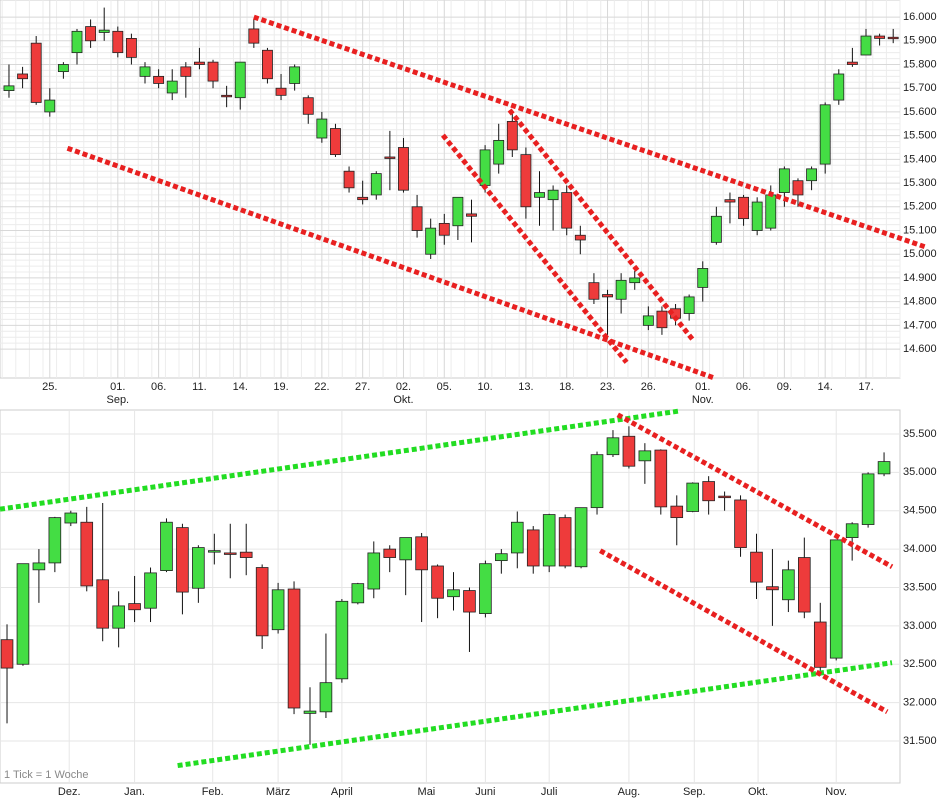  I want to click on y-tick-label: 16.000, so click(920, 17).